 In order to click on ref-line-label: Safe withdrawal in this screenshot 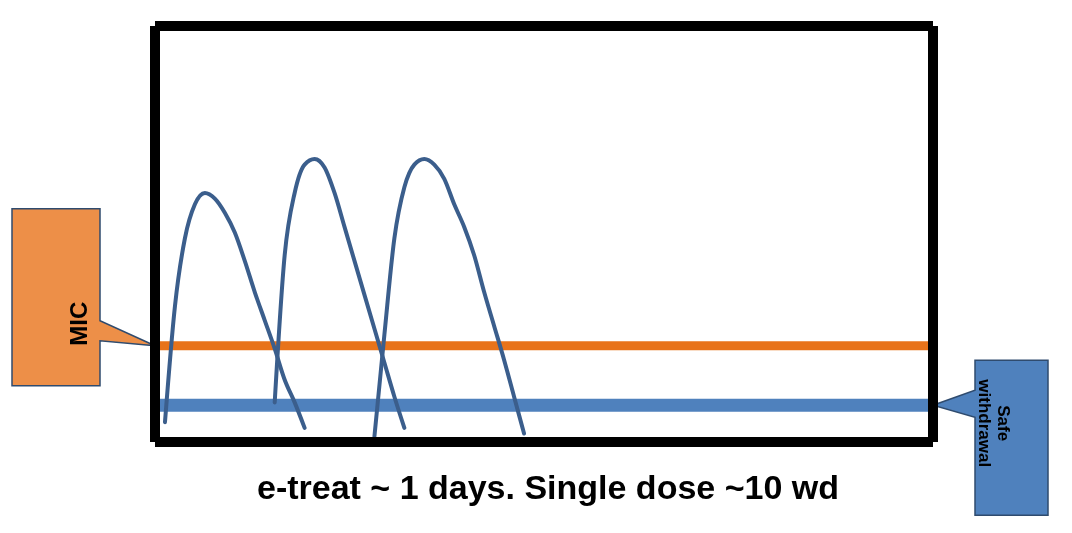, I will do `click(994, 423)`.